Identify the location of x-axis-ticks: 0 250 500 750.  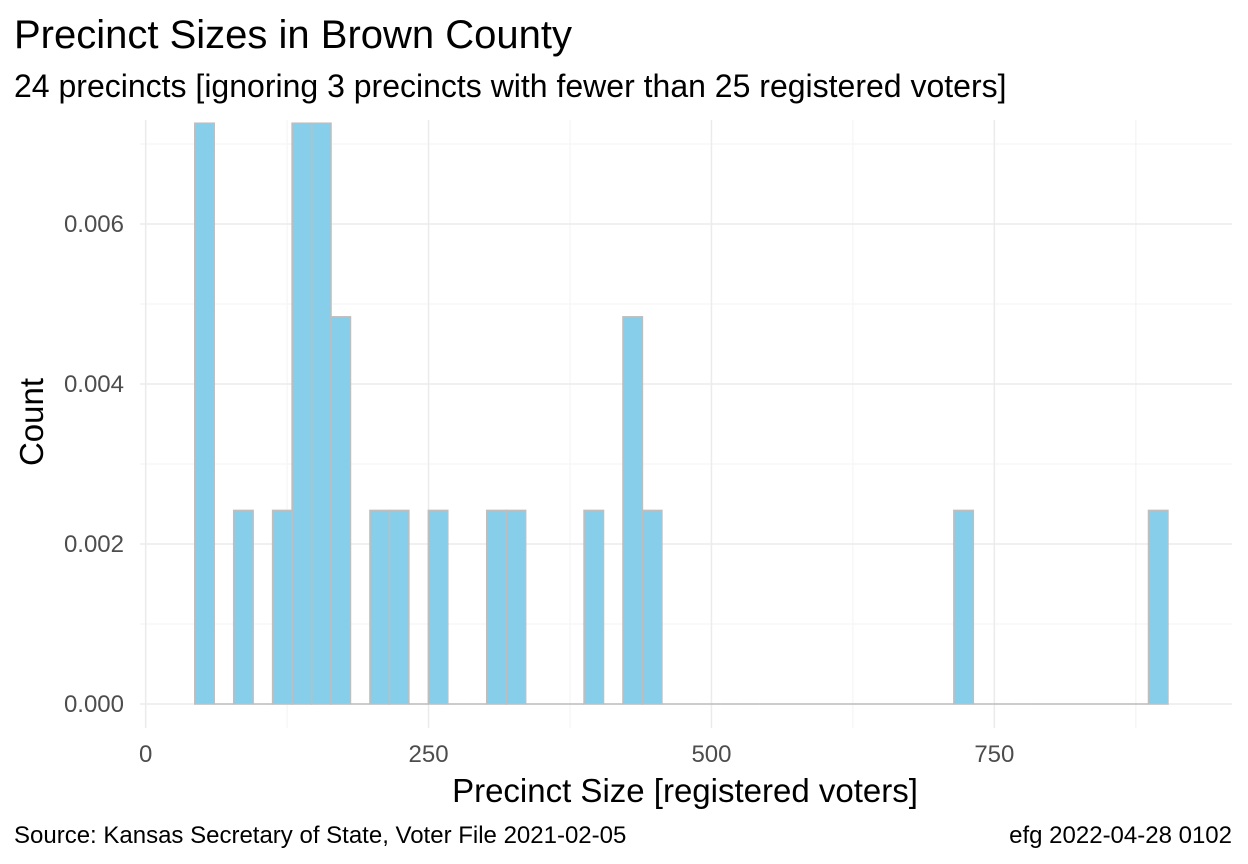
(576, 754).